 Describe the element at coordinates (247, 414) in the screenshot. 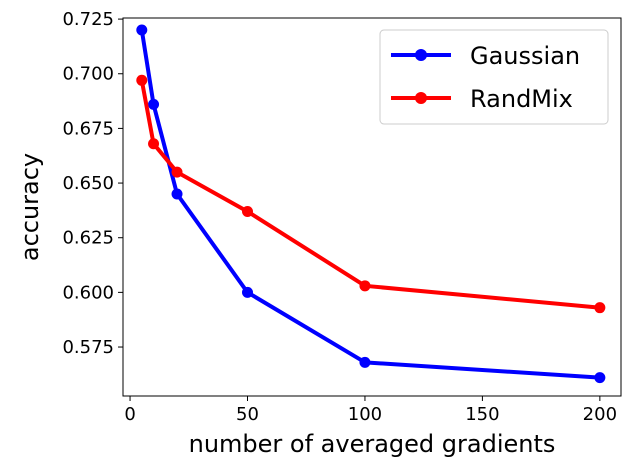

I see `x-tick-label: 50` at that location.